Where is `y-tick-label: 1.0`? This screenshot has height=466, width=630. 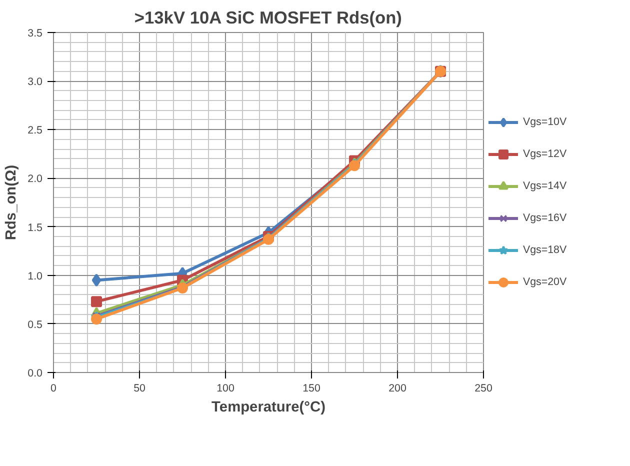 y-tick-label: 1.0 is located at coordinates (35, 276).